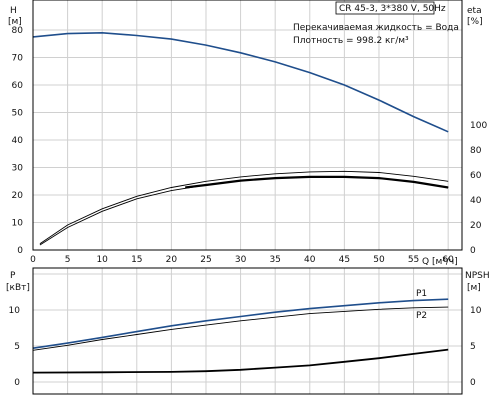  Describe the element at coordinates (476, 226) in the screenshot. I see `y-right-tick-20: 20` at that location.